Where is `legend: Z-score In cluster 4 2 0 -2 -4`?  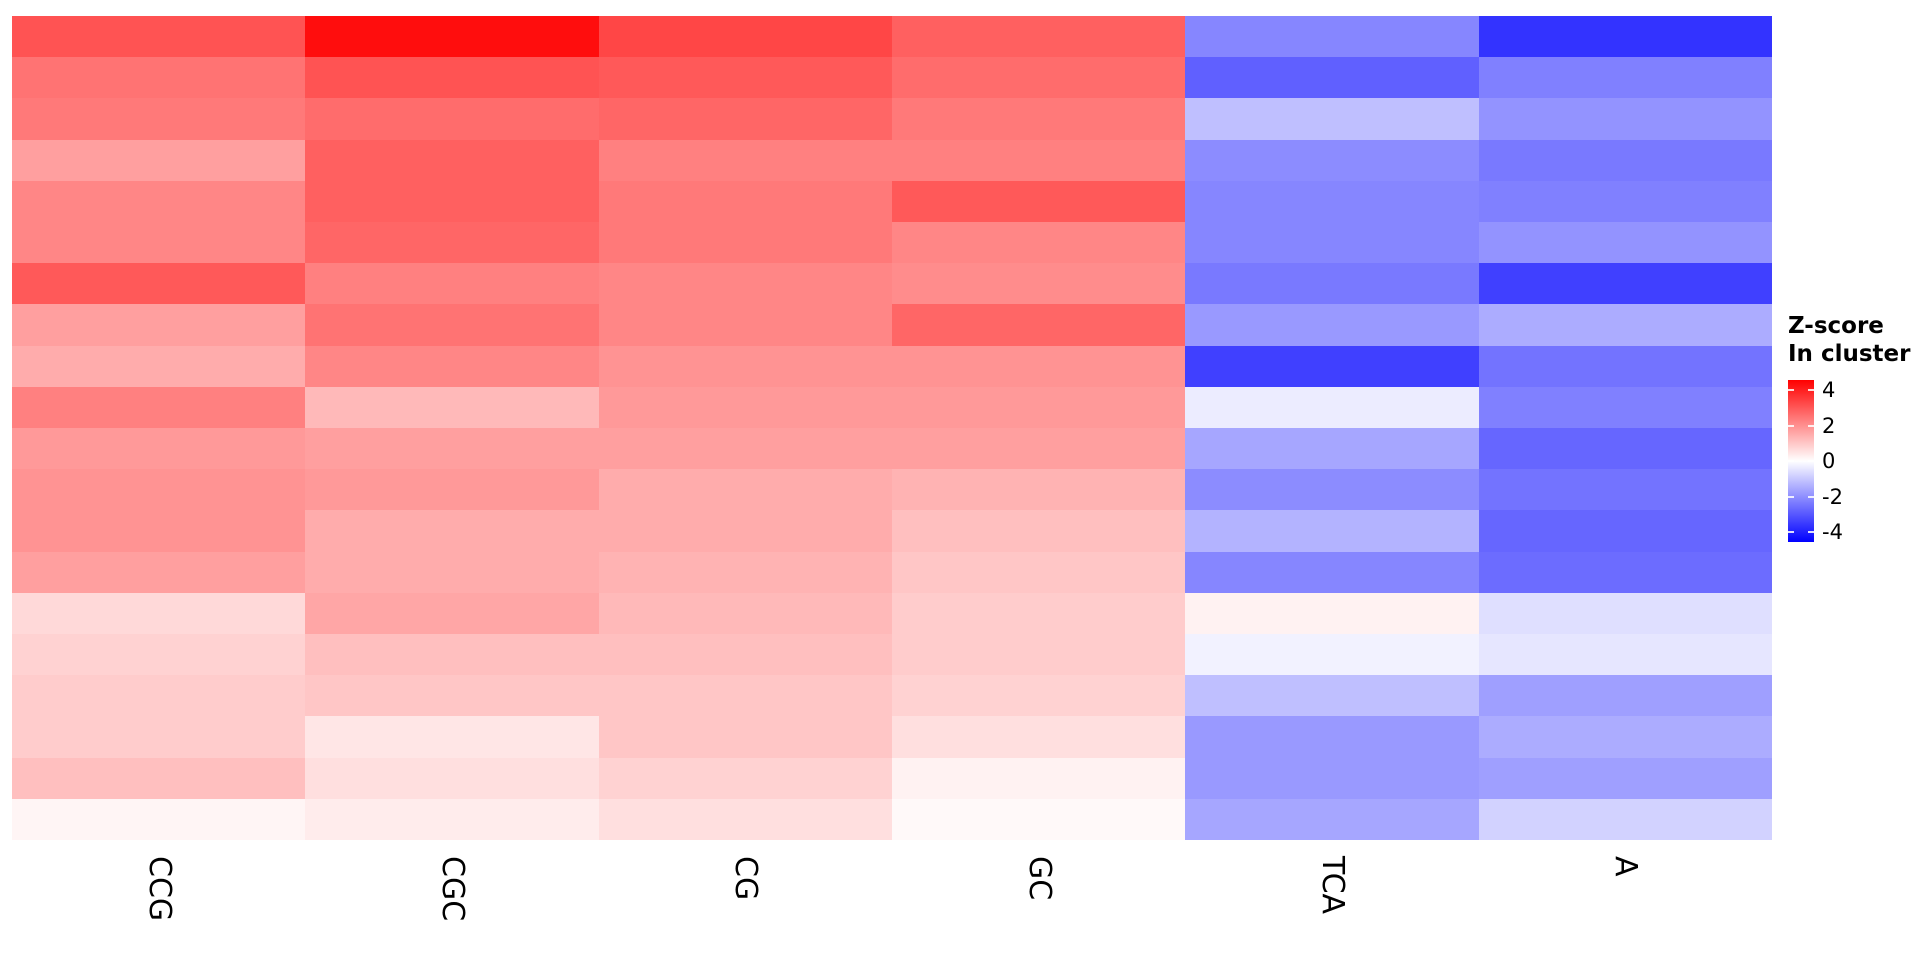
legend: Z-score In cluster 4 2 0 -2 -4 is located at coordinates (1854, 431).